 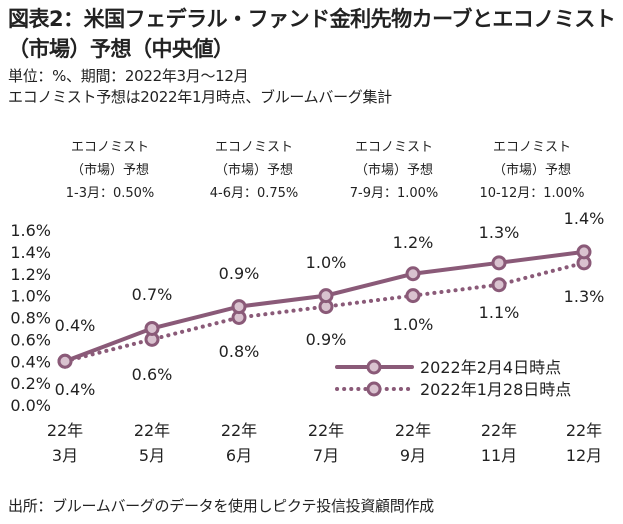 What do you see at coordinates (490, 367) in the screenshot?
I see `legend-label-feb4: 2022年2月4日時点` at bounding box center [490, 367].